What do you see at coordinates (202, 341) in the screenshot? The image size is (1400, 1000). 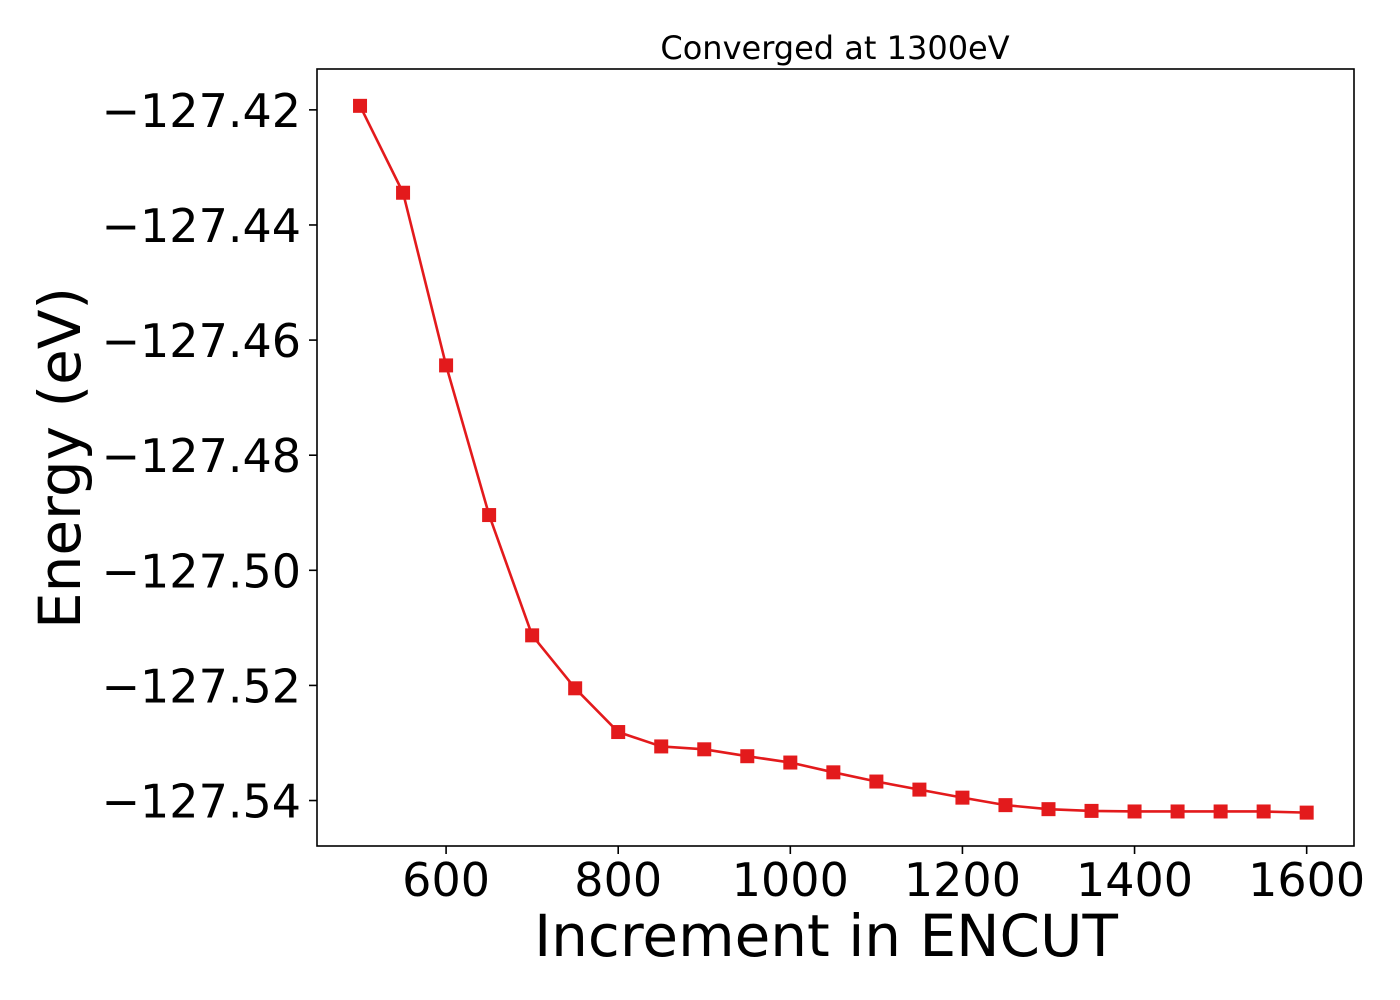 I see `y-tick-label: −127.46` at bounding box center [202, 341].